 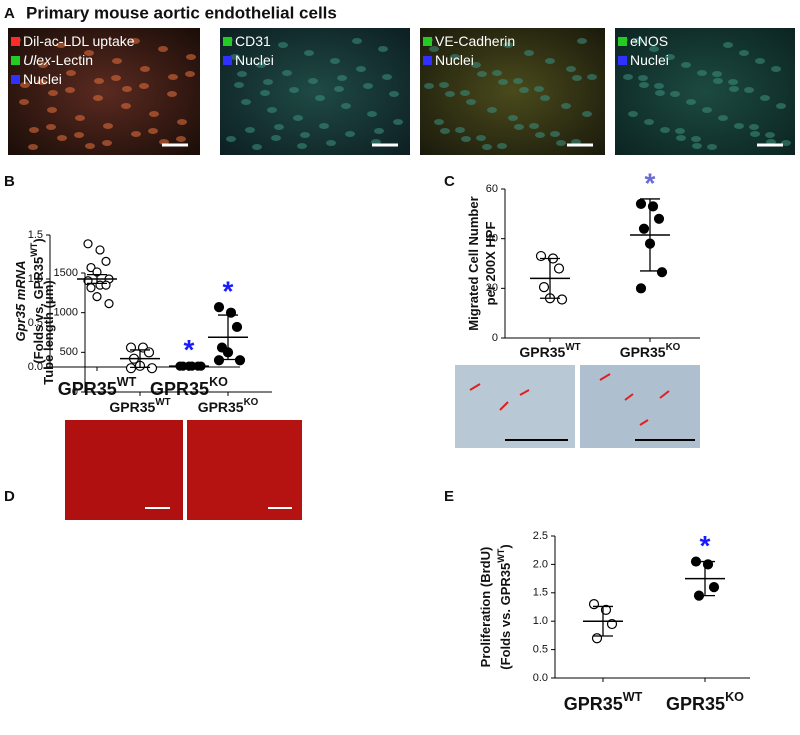 What do you see at coordinates (505, 616) in the screenshot?
I see `text-segment: (Folds vs. GPR35` at bounding box center [505, 616].